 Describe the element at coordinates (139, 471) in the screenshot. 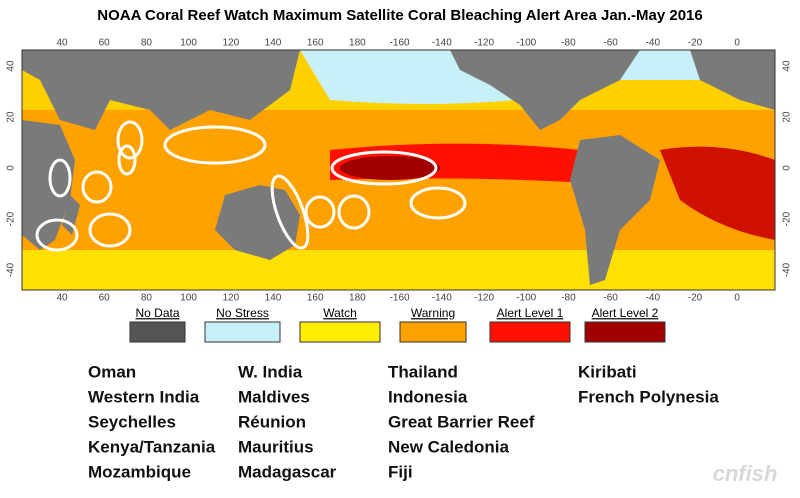

I see `place-name: Mozambique` at that location.